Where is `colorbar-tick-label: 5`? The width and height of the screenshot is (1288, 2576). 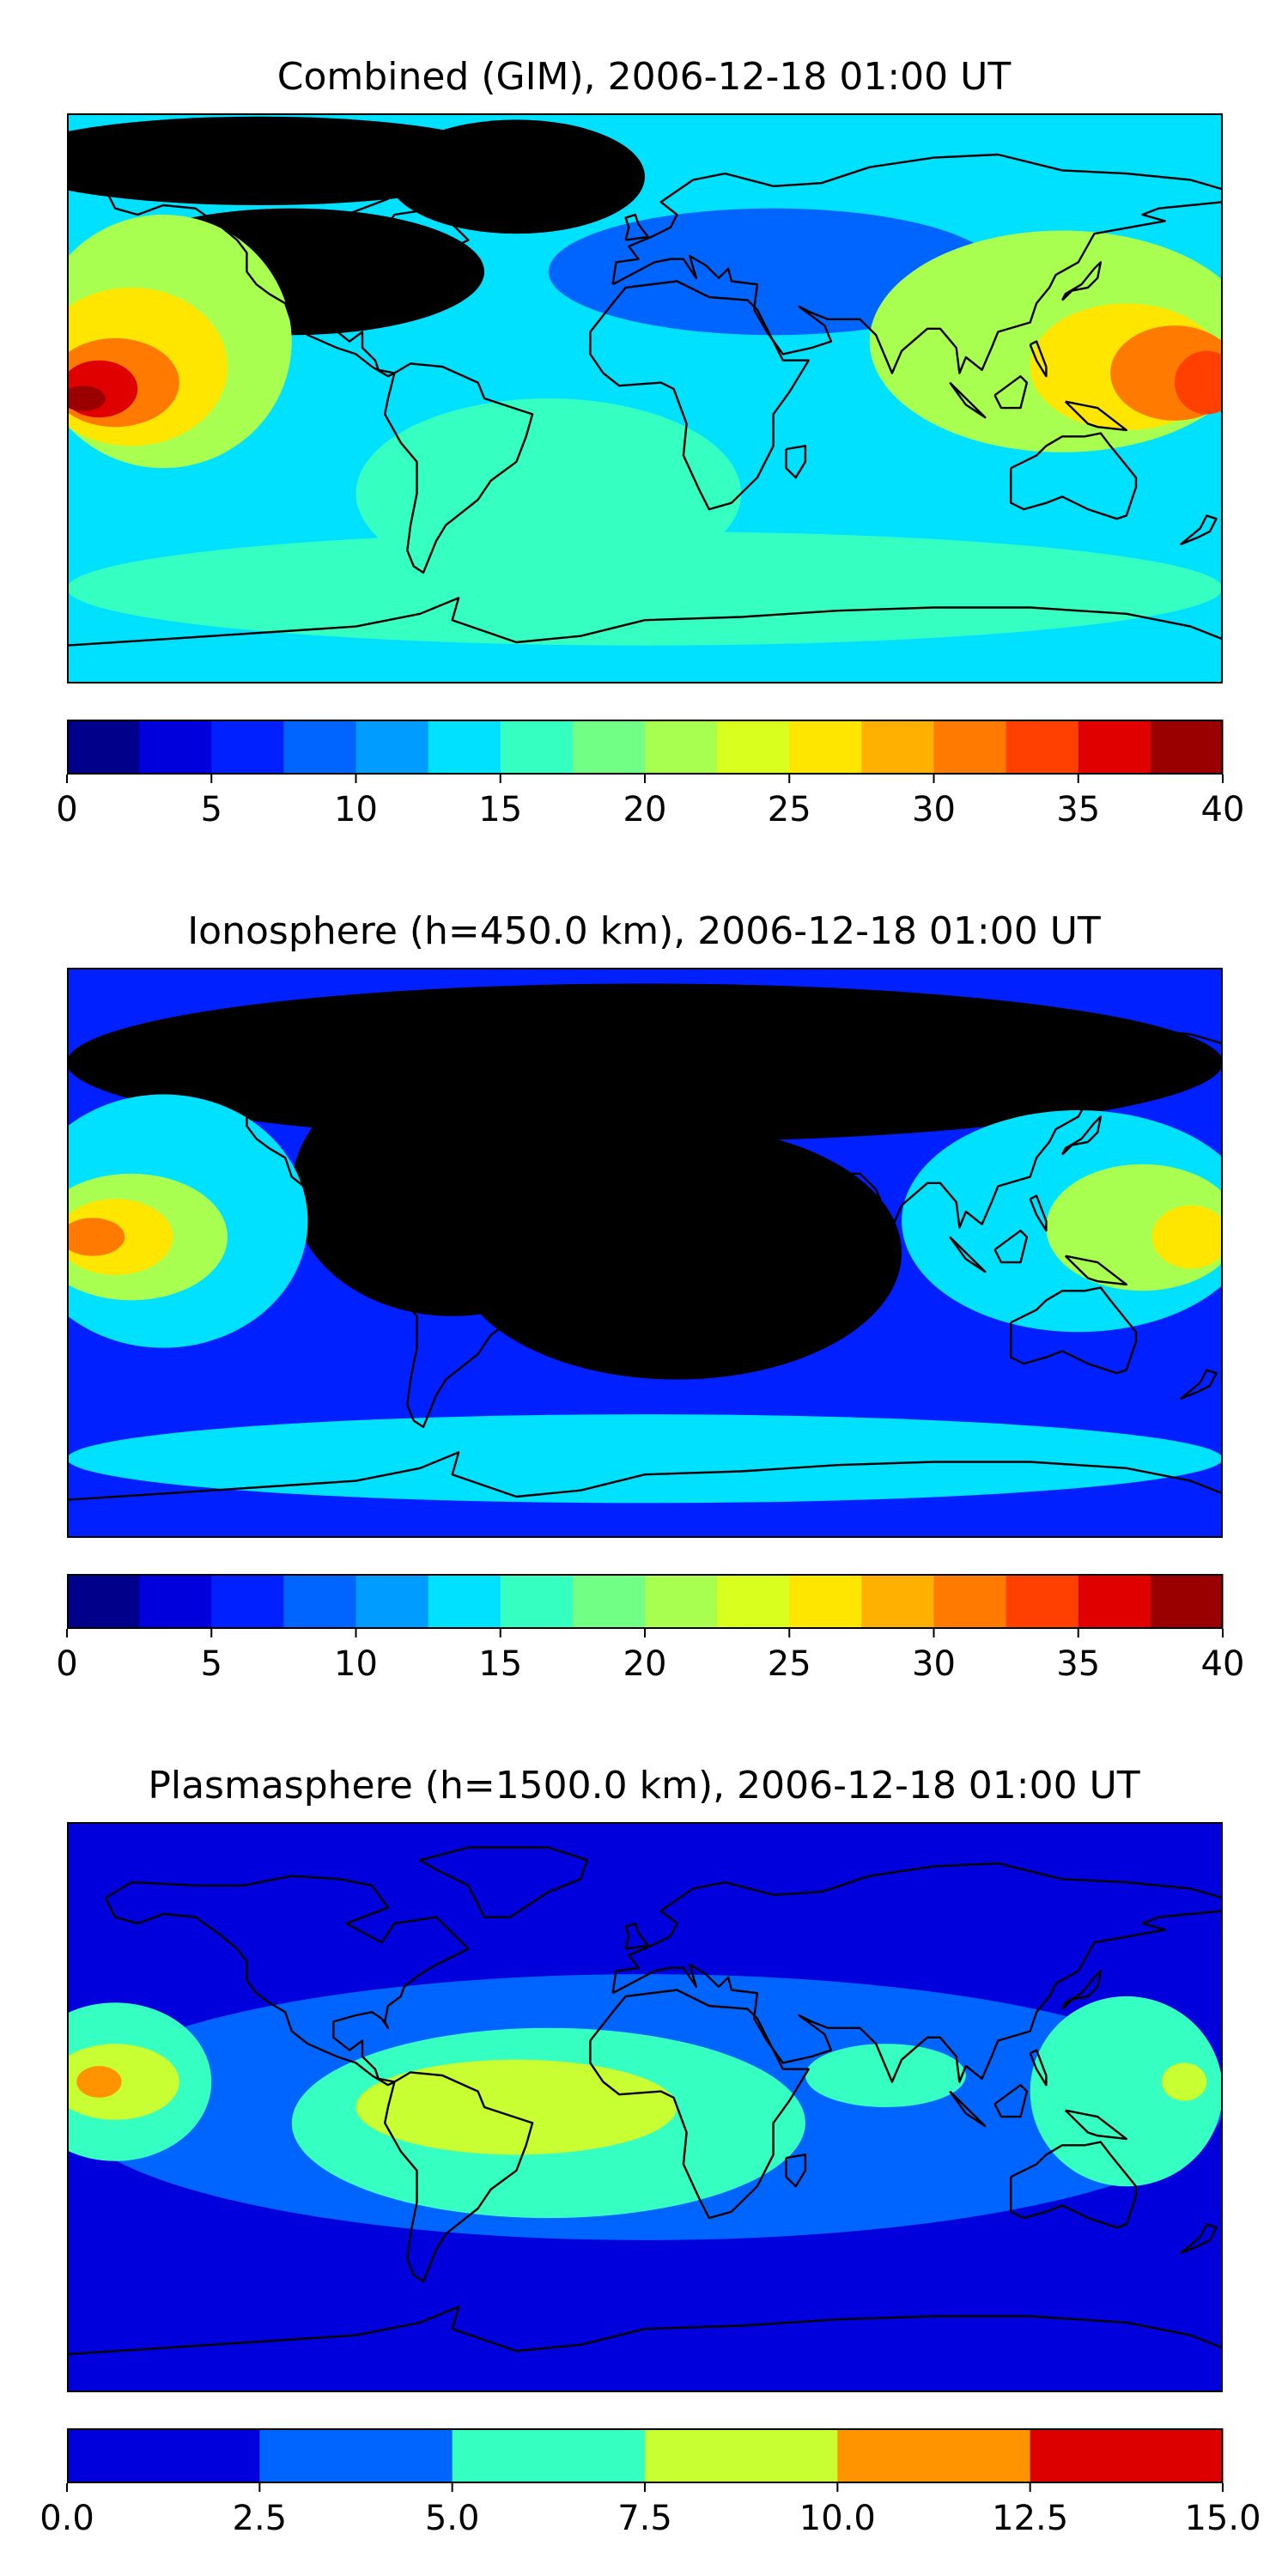 colorbar-tick-label: 5 is located at coordinates (212, 1664).